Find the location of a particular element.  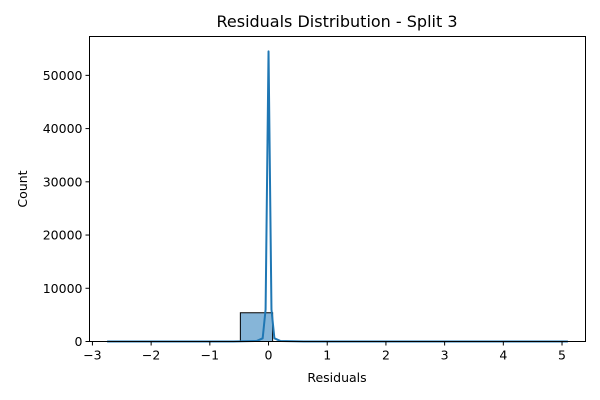

y-axis-label: Count is located at coordinates (22, 188).